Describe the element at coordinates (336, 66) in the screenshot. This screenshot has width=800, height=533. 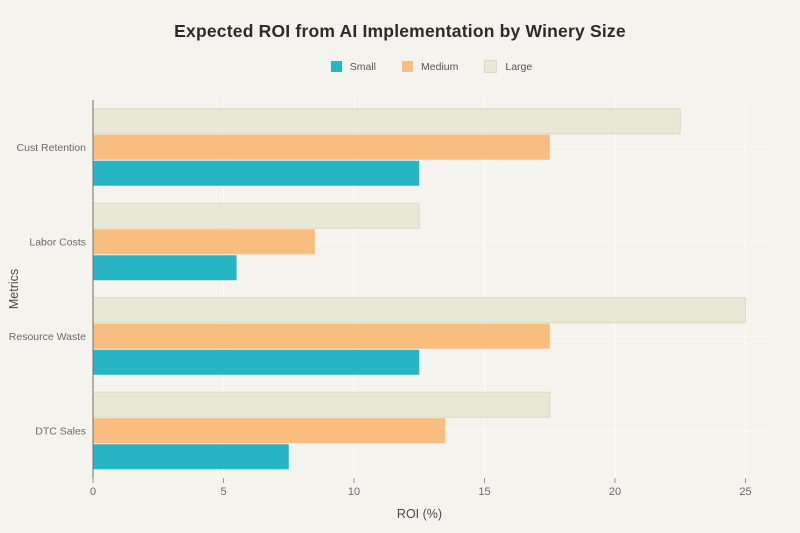
I see `legend-swatch-small` at that location.